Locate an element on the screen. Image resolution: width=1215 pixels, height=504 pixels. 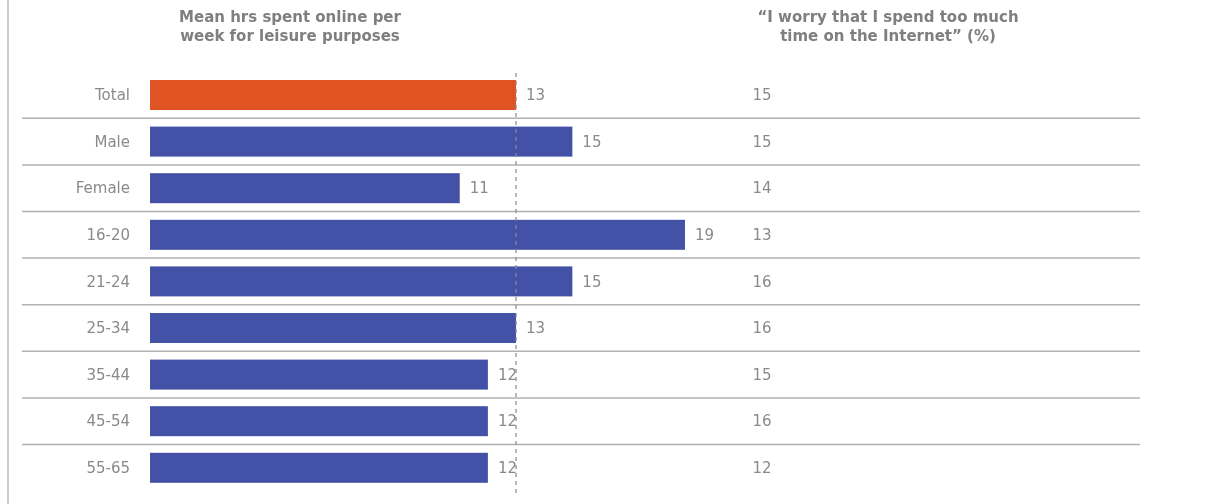
chart-title: Mean hrs spent online per week for leisure purposes is located at coordinates (290, 26).